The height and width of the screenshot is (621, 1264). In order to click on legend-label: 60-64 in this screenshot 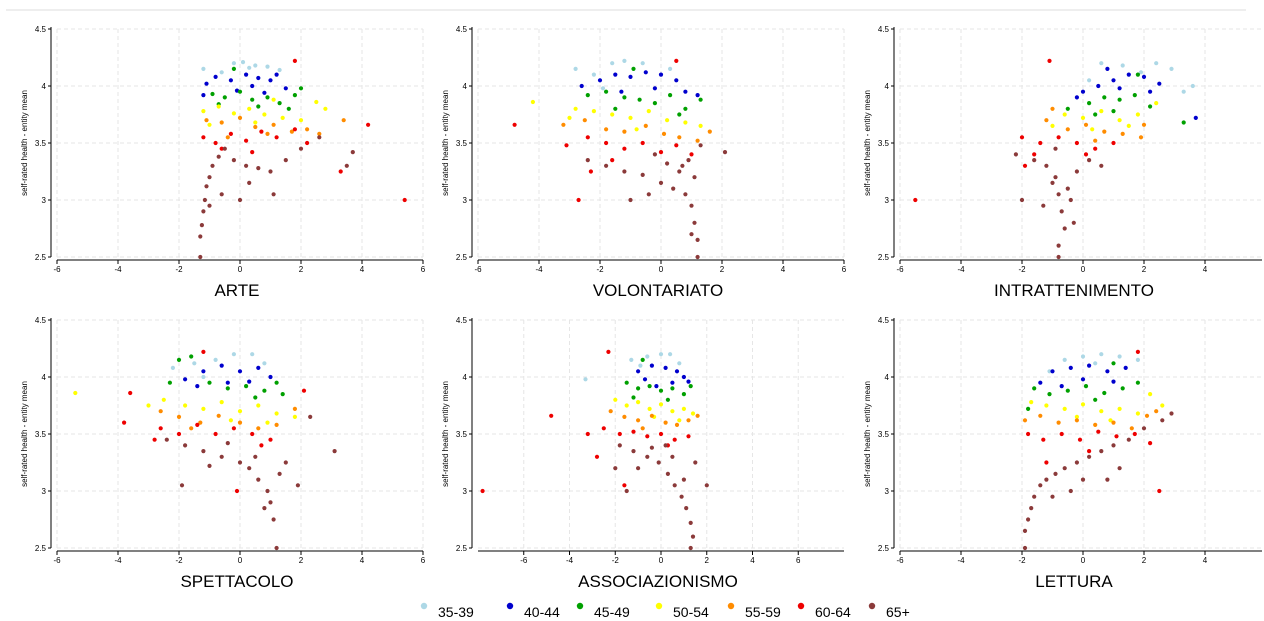, I will do `click(833, 612)`.